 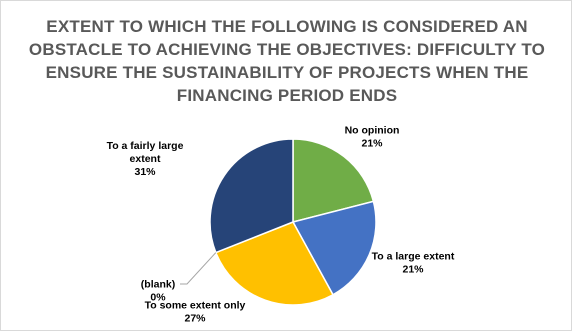 I want to click on pie-slices, so click(x=293, y=222).